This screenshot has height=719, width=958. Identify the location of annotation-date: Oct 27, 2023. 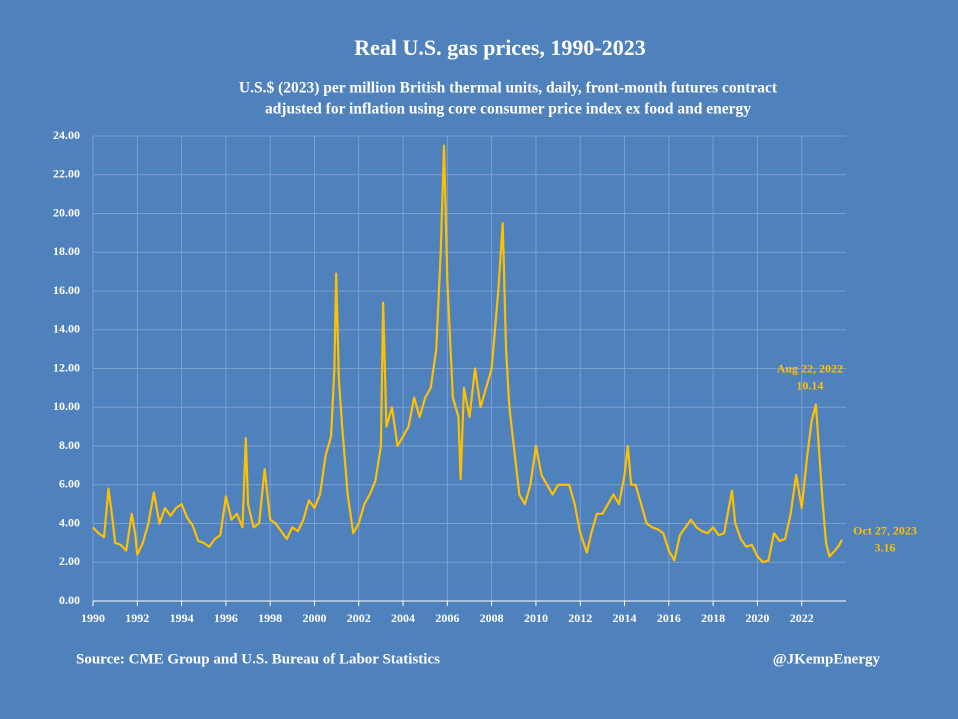
(885, 531).